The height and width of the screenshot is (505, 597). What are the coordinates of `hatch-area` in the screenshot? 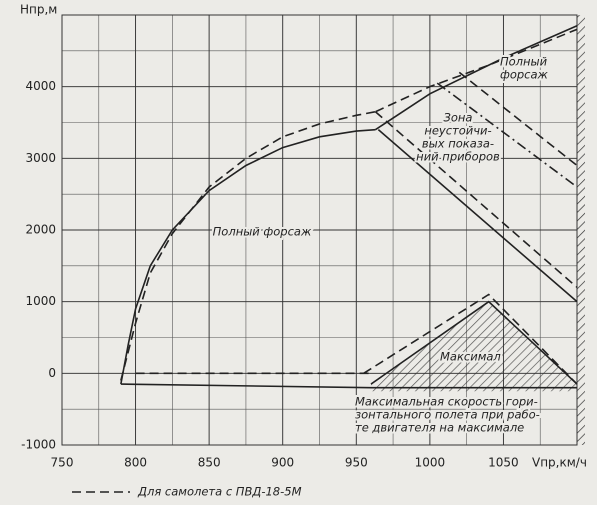 It's located at (474, 346).